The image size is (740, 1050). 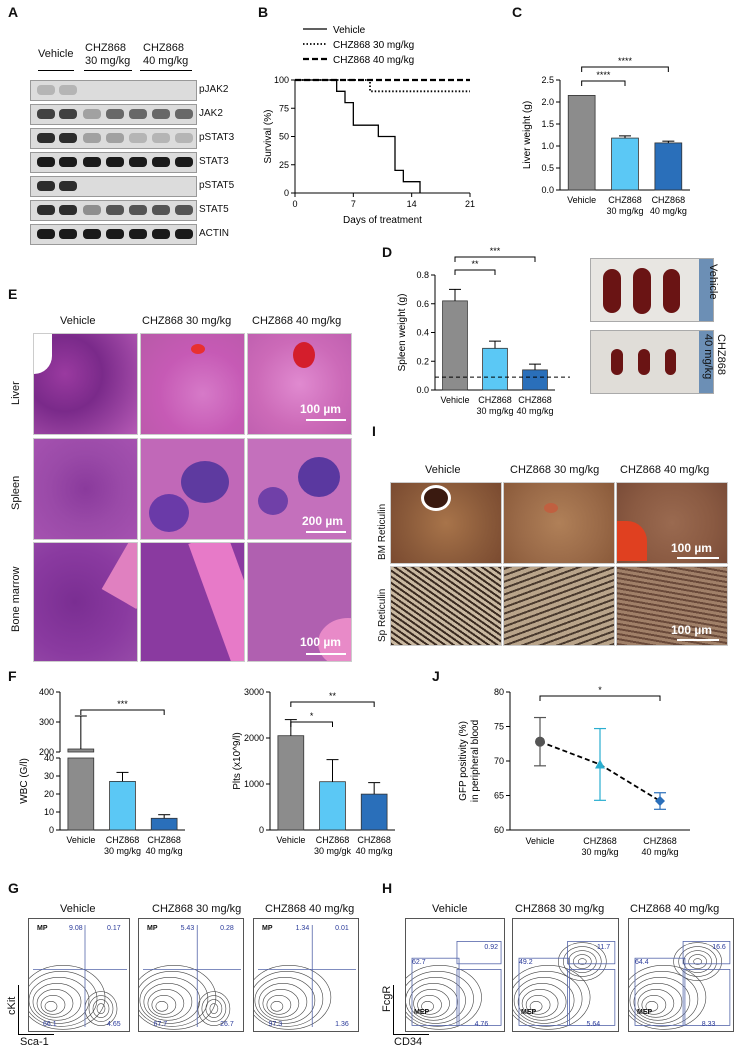 What do you see at coordinates (299, 384) in the screenshot?
I see `histo-liver-chz40: 100 µm` at bounding box center [299, 384].